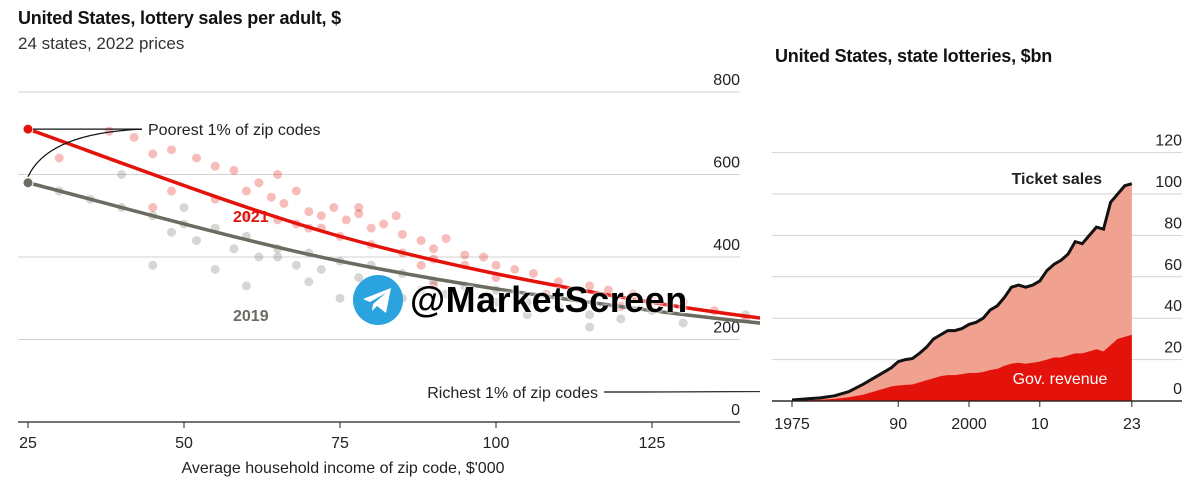 This screenshot has width=1200, height=489. I want to click on left-chart-subtitle: 24 states, 2022 prices, so click(101, 43).